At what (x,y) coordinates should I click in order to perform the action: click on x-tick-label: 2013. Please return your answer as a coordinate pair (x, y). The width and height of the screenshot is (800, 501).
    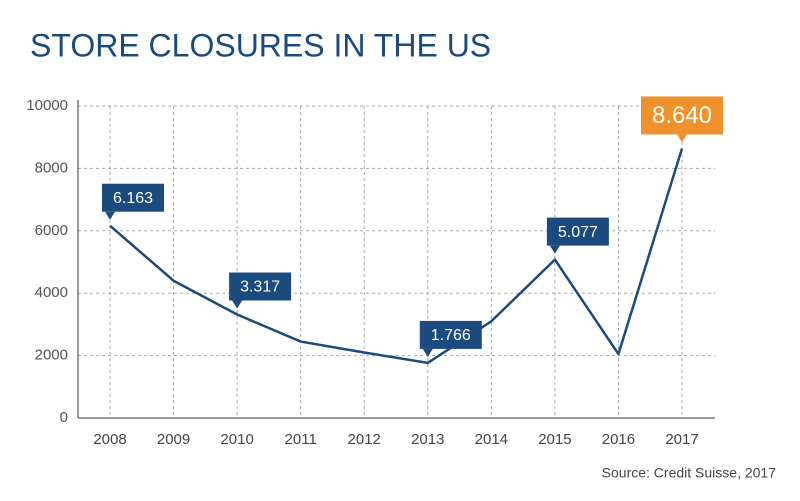
    Looking at the image, I should click on (427, 439).